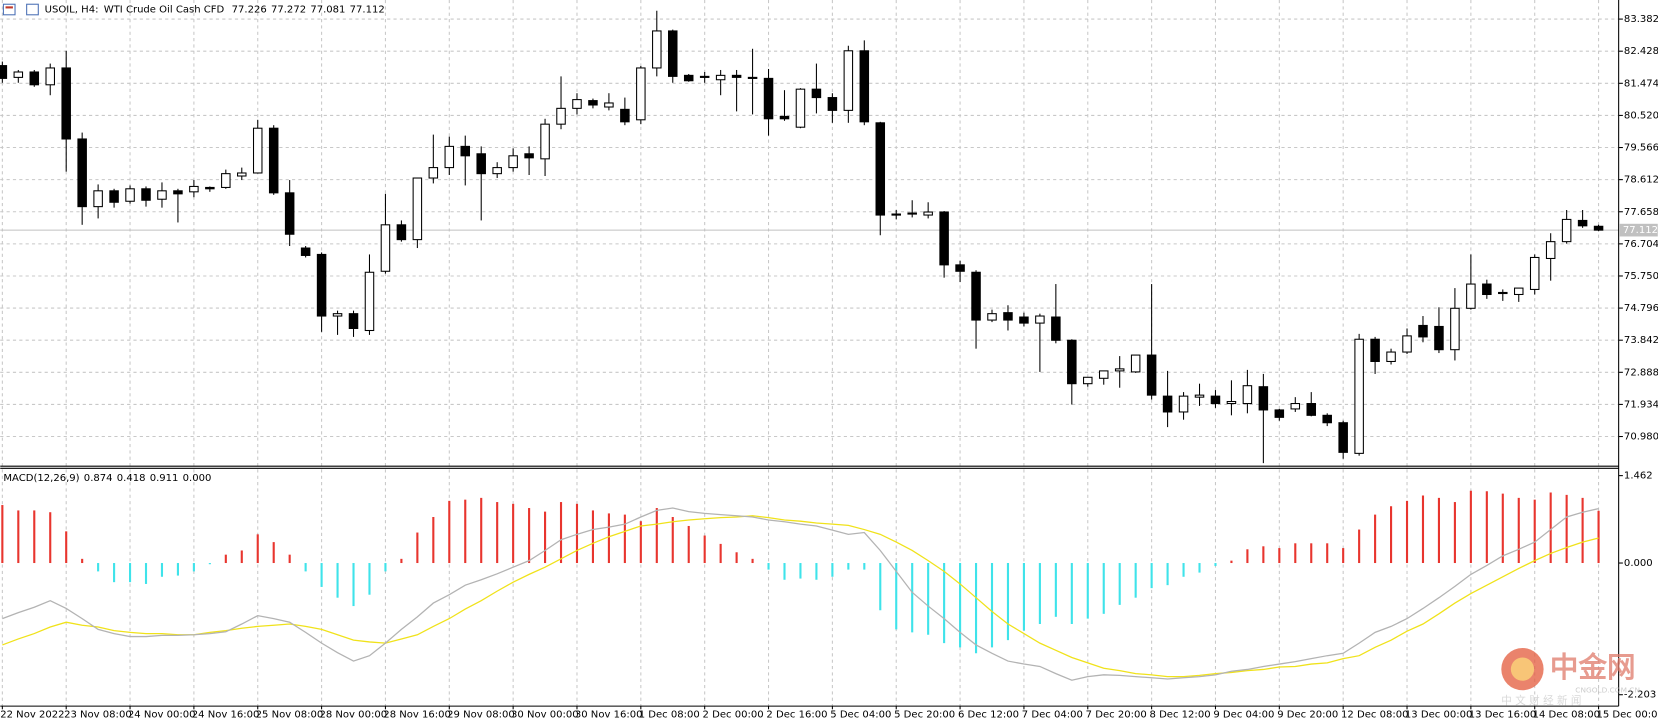  I want to click on x-tick-label: 13 Dec 16:00, so click(1502, 715).